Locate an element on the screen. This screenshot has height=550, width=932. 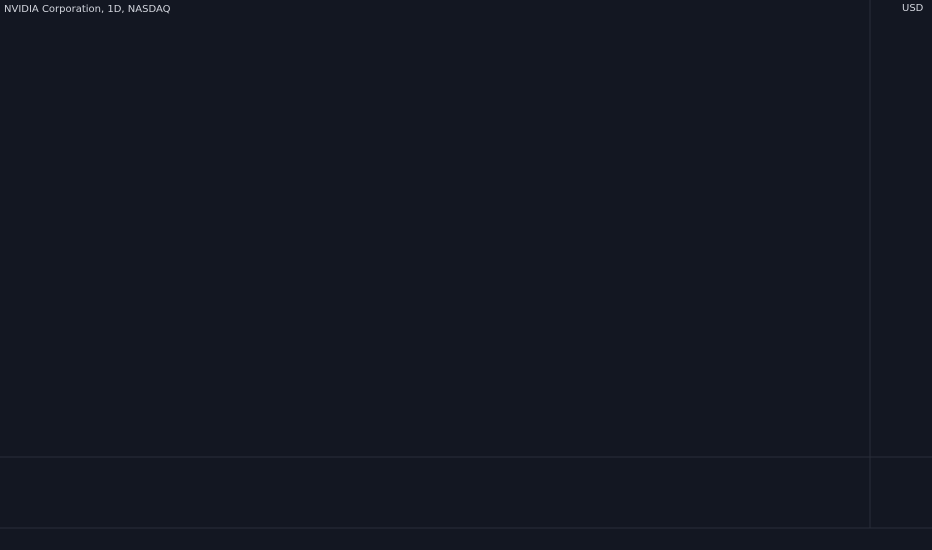
legend: NVIDIA Corporation, 1D, NASDAQ is located at coordinates (87, 9).